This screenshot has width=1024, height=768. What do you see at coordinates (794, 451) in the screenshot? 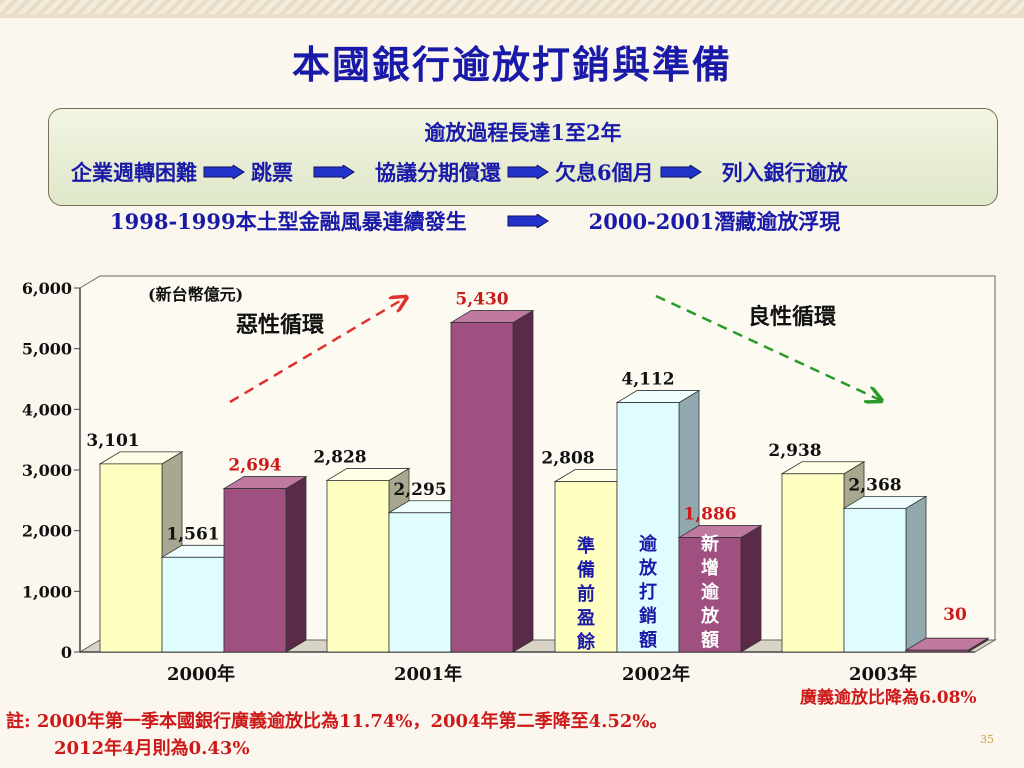
I see `data-label: 2,938` at bounding box center [794, 451].